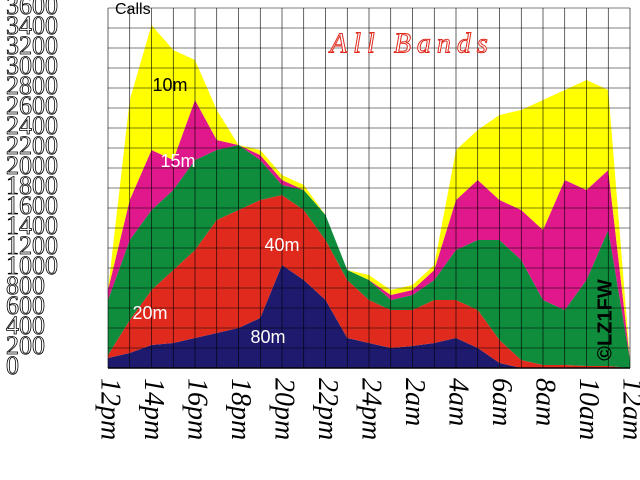 This screenshot has height=480, width=640. Describe the element at coordinates (32, 125) in the screenshot. I see `y-tick-label: 2400` at that location.